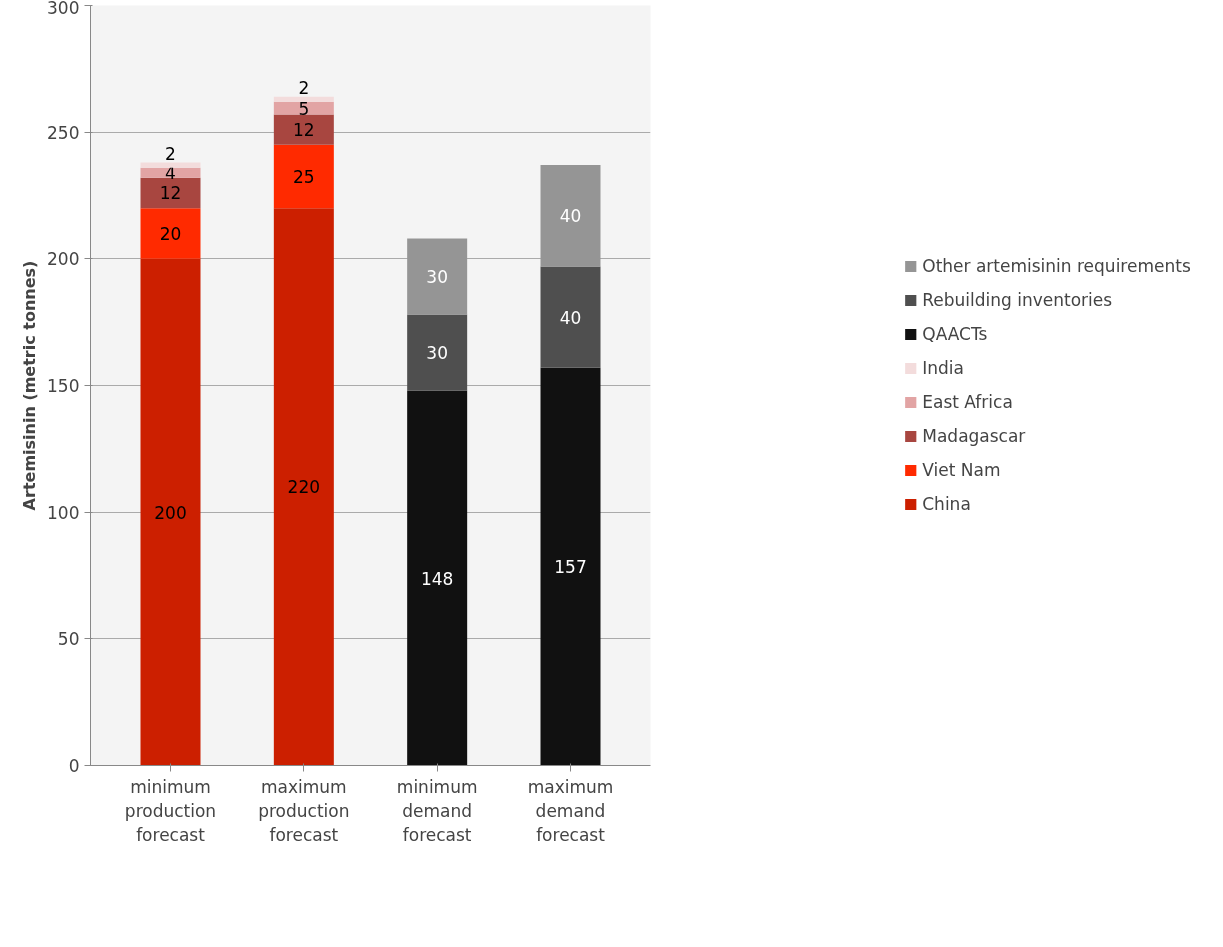 The width and height of the screenshot is (1223, 947). I want to click on legend-label: Viet Nam, so click(961, 470).